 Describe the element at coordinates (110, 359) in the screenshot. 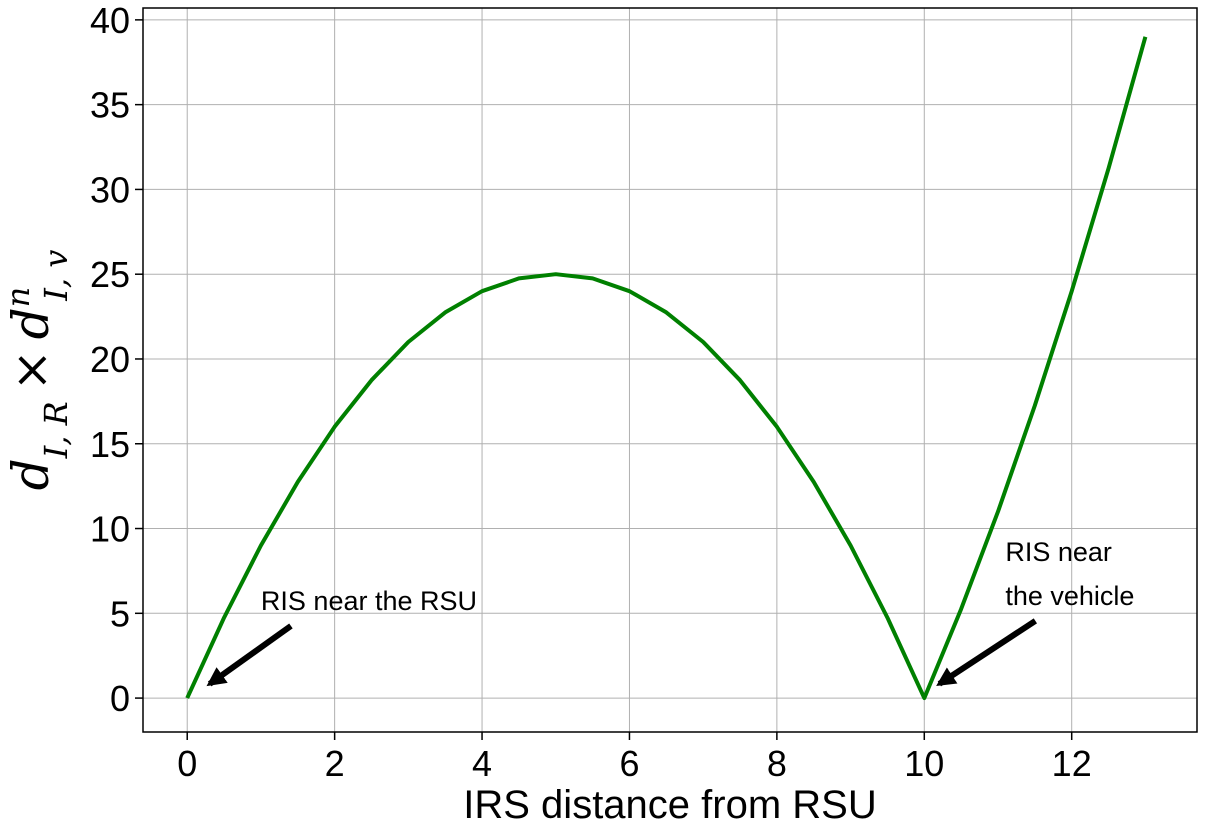

I see `y-tick-label: 20` at that location.